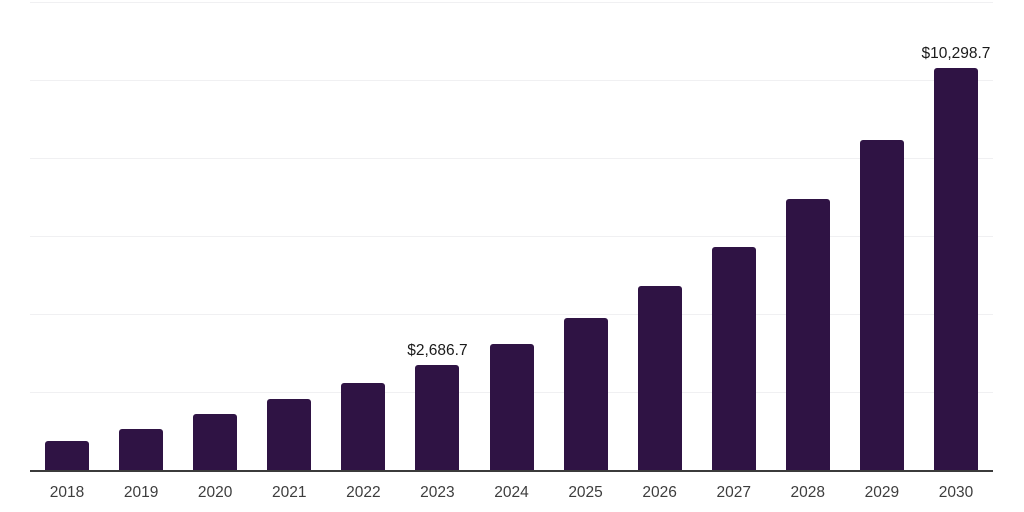  Describe the element at coordinates (511, 492) in the screenshot. I see `x-tick-label-2024: 2024` at that location.